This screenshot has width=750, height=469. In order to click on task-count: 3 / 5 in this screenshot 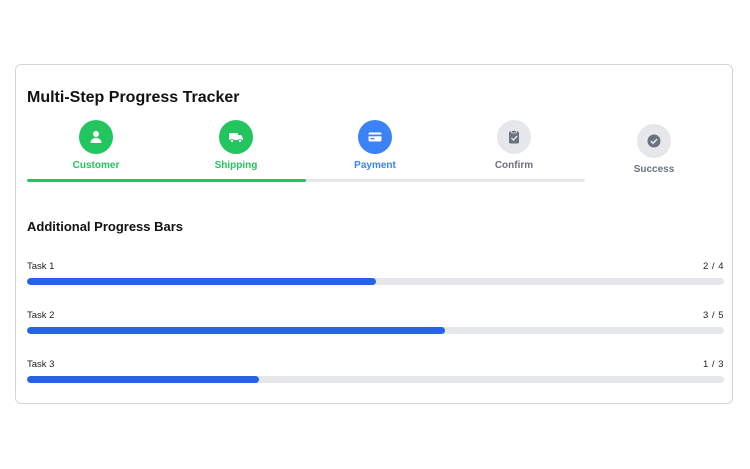, I will do `click(713, 315)`.